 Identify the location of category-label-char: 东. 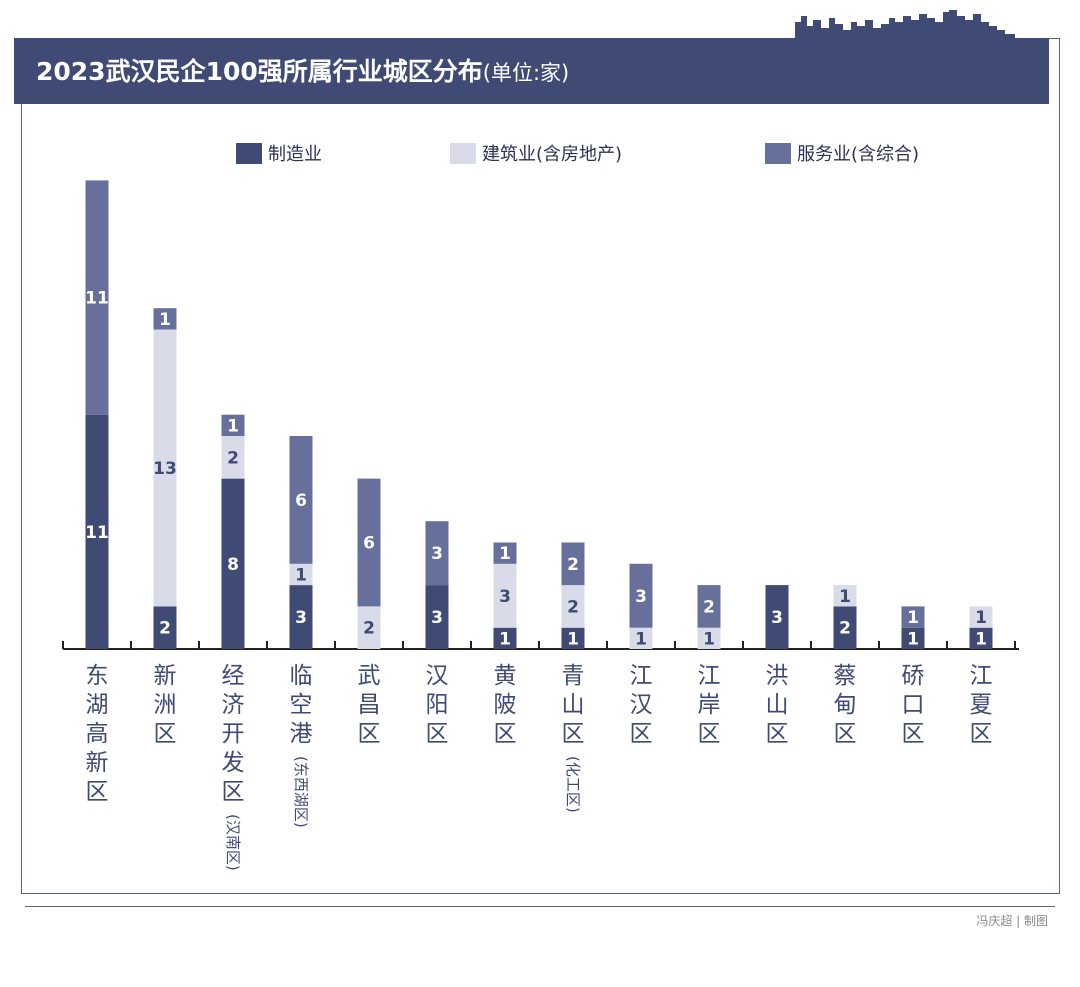
(97, 676).